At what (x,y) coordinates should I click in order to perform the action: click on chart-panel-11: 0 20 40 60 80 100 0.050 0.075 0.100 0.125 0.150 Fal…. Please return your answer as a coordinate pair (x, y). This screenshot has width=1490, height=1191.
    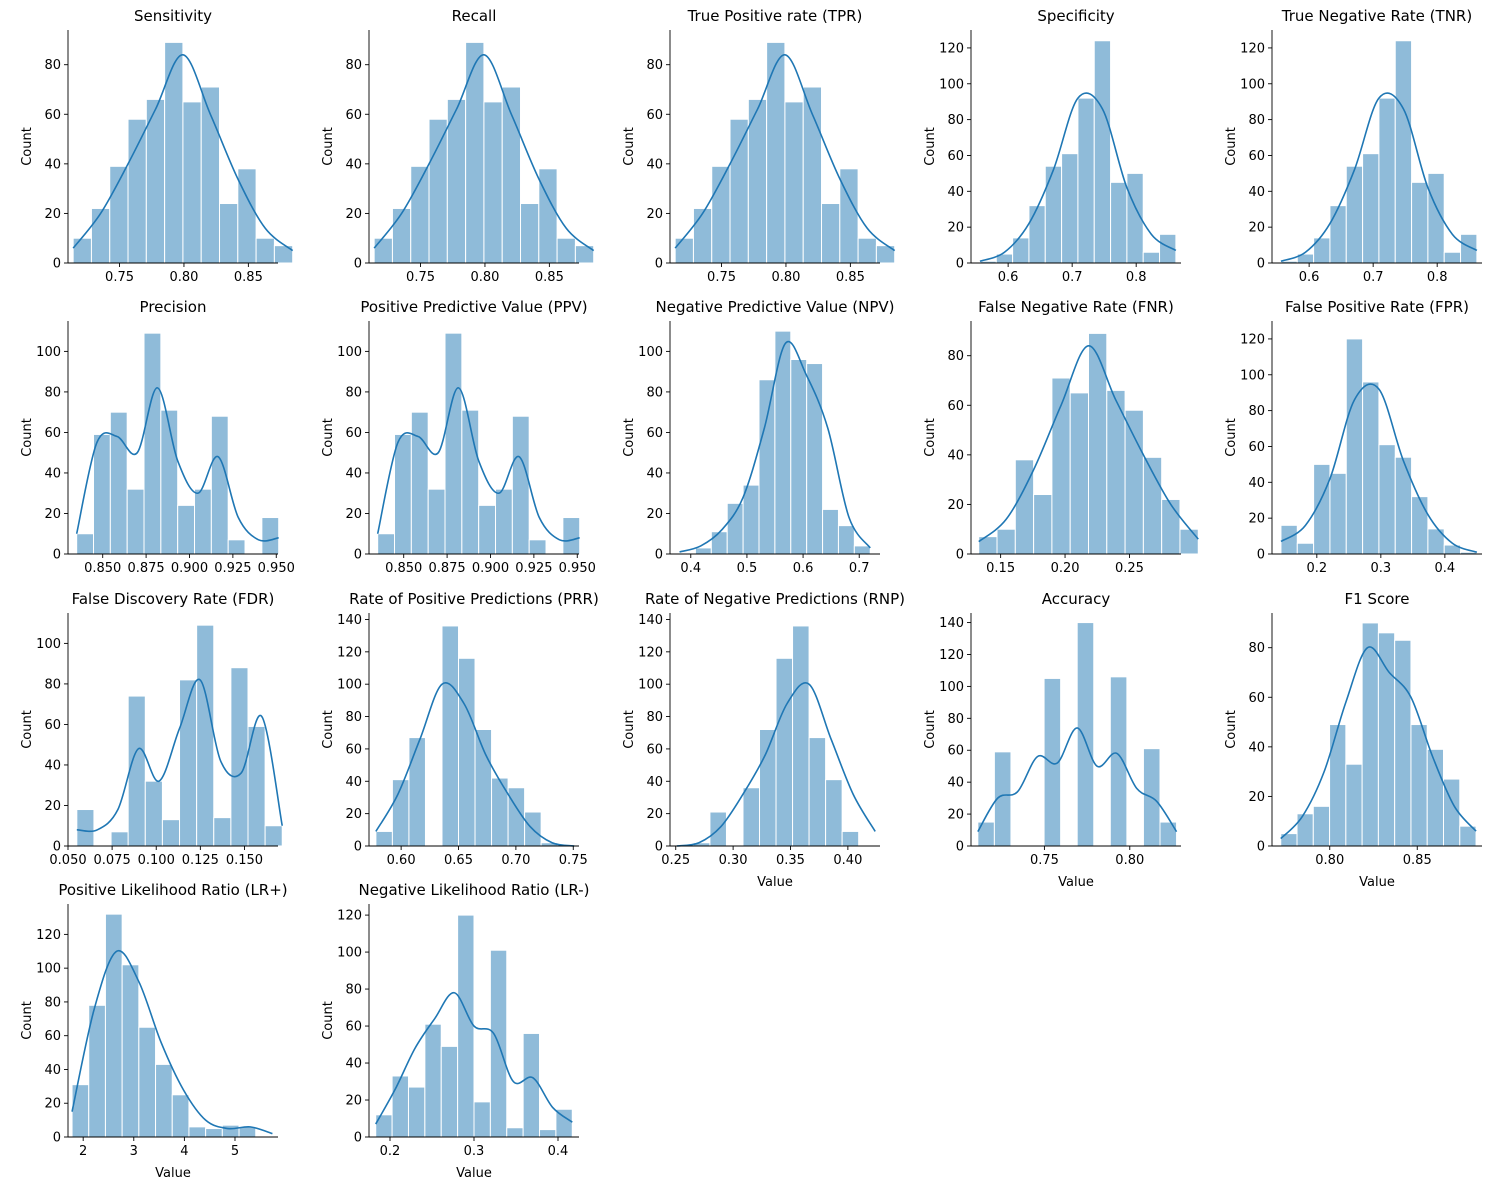
    Looking at the image, I should click on (152, 729).